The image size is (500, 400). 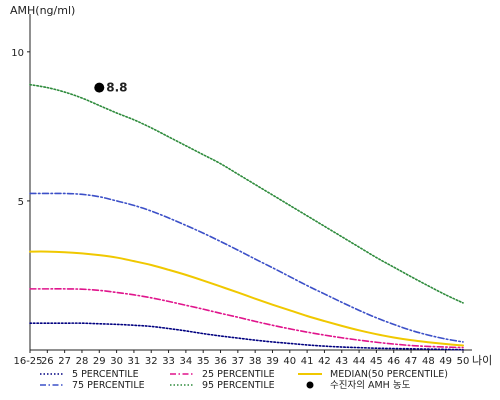 I want to click on x-tick-label: 50, so click(x=463, y=361).